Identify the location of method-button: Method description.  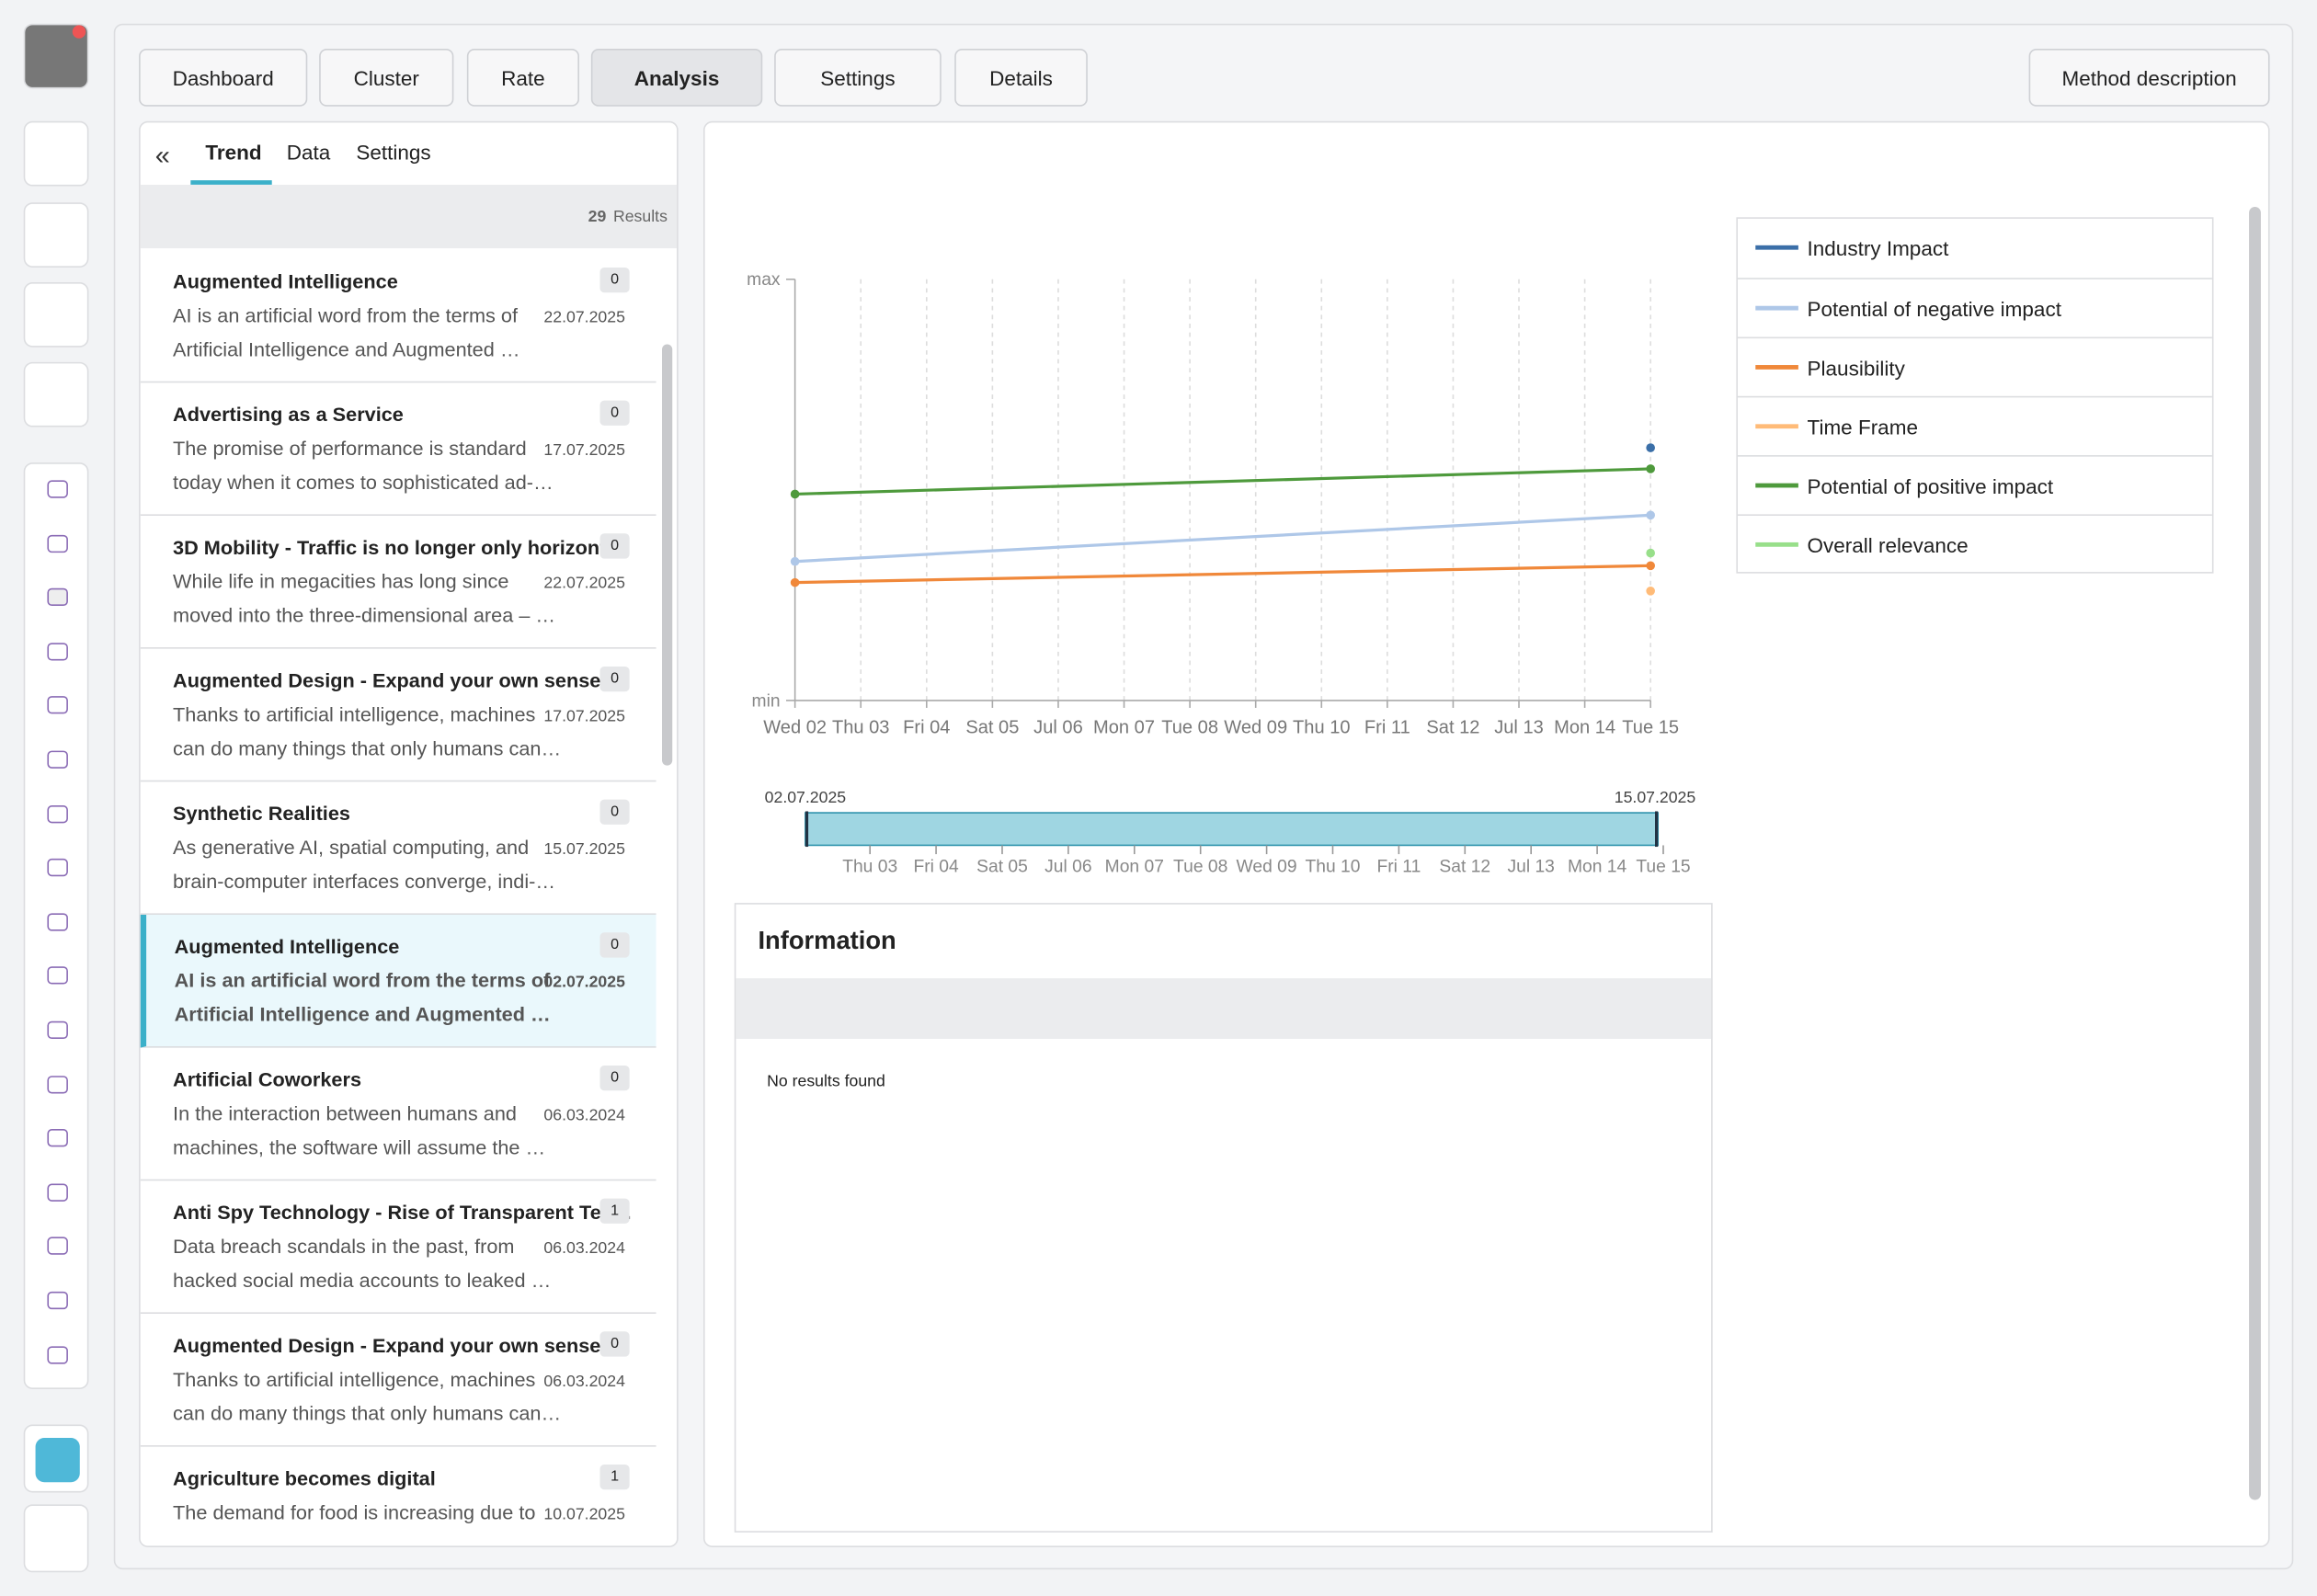
(2149, 78).